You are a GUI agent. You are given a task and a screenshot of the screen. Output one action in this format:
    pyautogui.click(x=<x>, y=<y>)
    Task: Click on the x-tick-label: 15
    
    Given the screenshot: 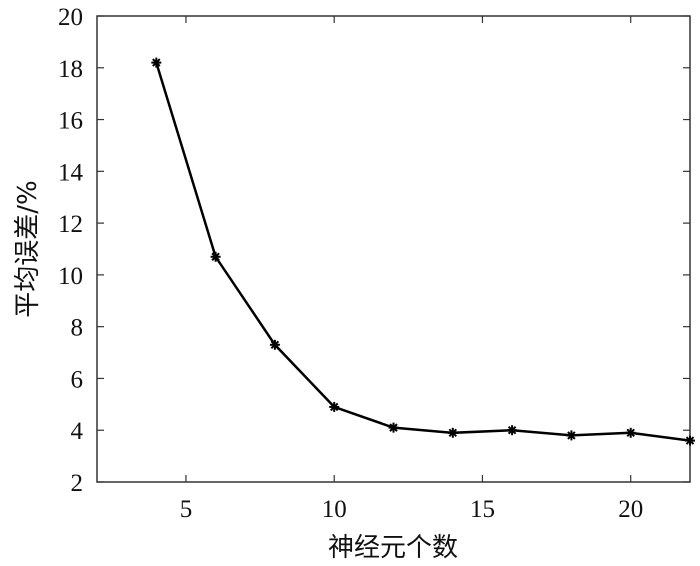 What is the action you would take?
    pyautogui.click(x=482, y=509)
    